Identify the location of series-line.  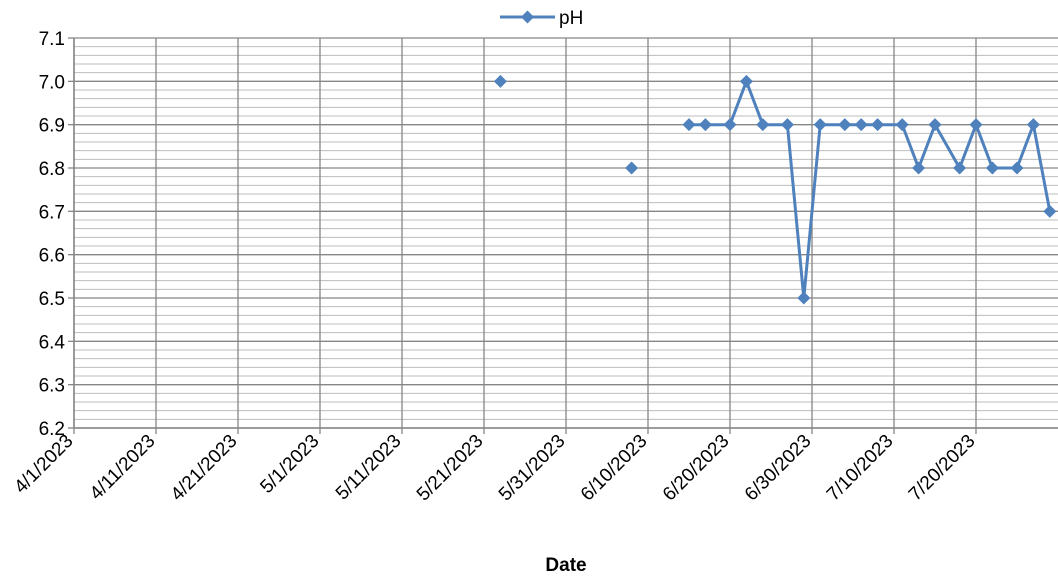
(870, 189).